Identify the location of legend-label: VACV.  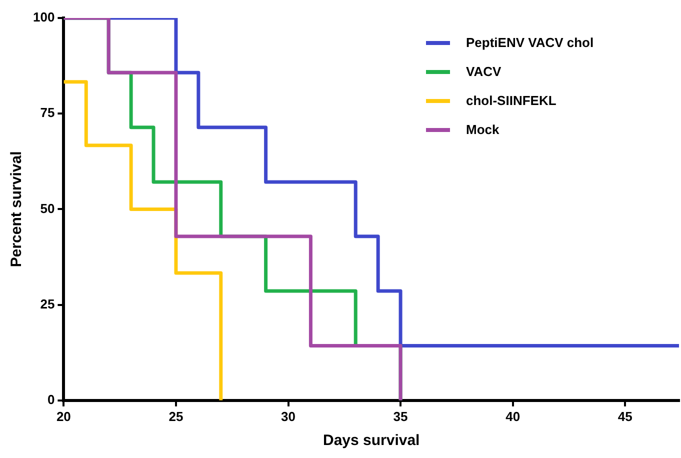
(484, 71).